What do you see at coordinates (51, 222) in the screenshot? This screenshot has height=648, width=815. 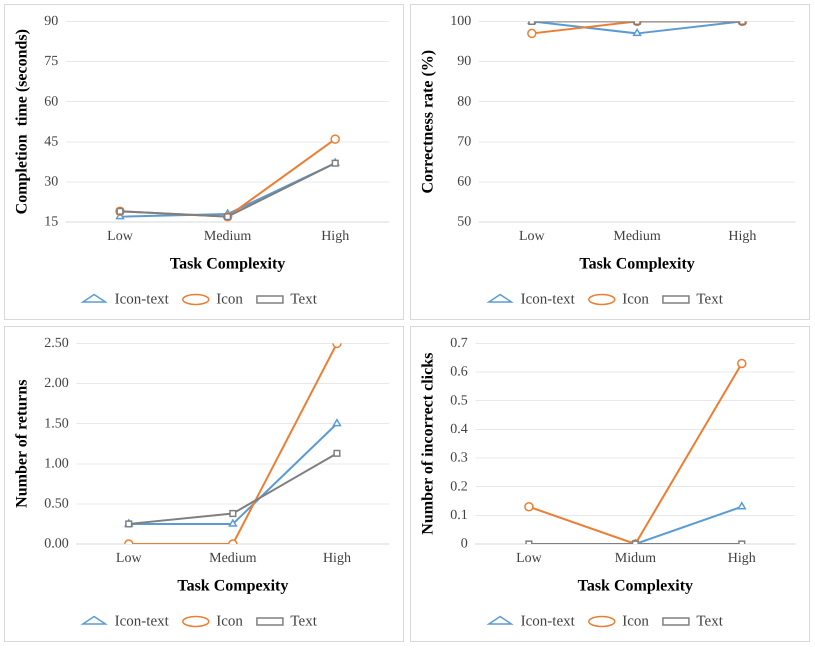 I see `y-tick-label: 15` at bounding box center [51, 222].